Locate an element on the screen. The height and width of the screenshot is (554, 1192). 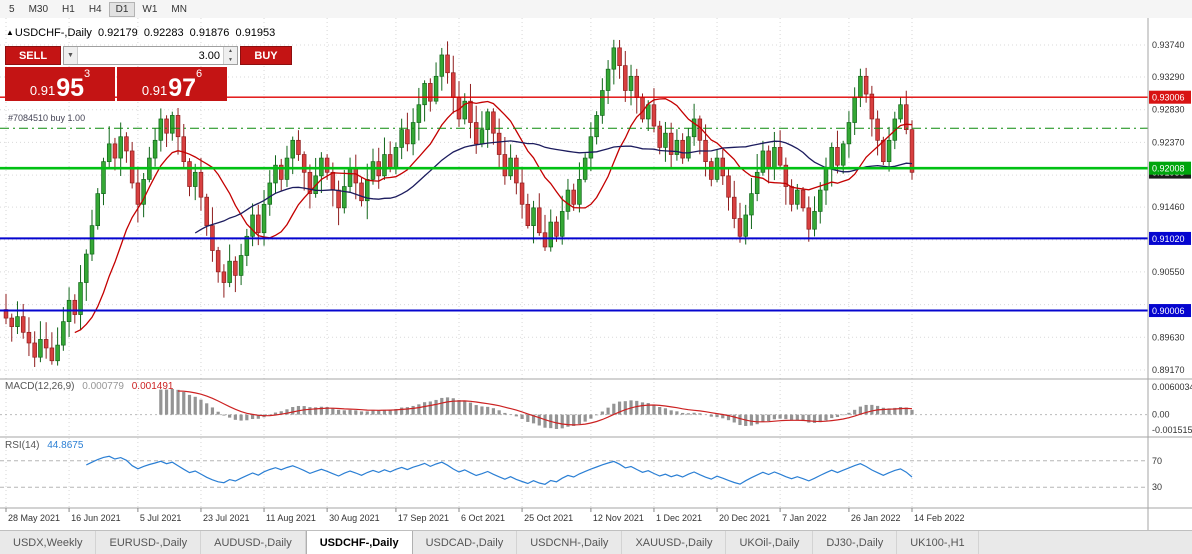
chart-tab-usdx-weekly: USDX,Weekly is located at coordinates (48, 542).